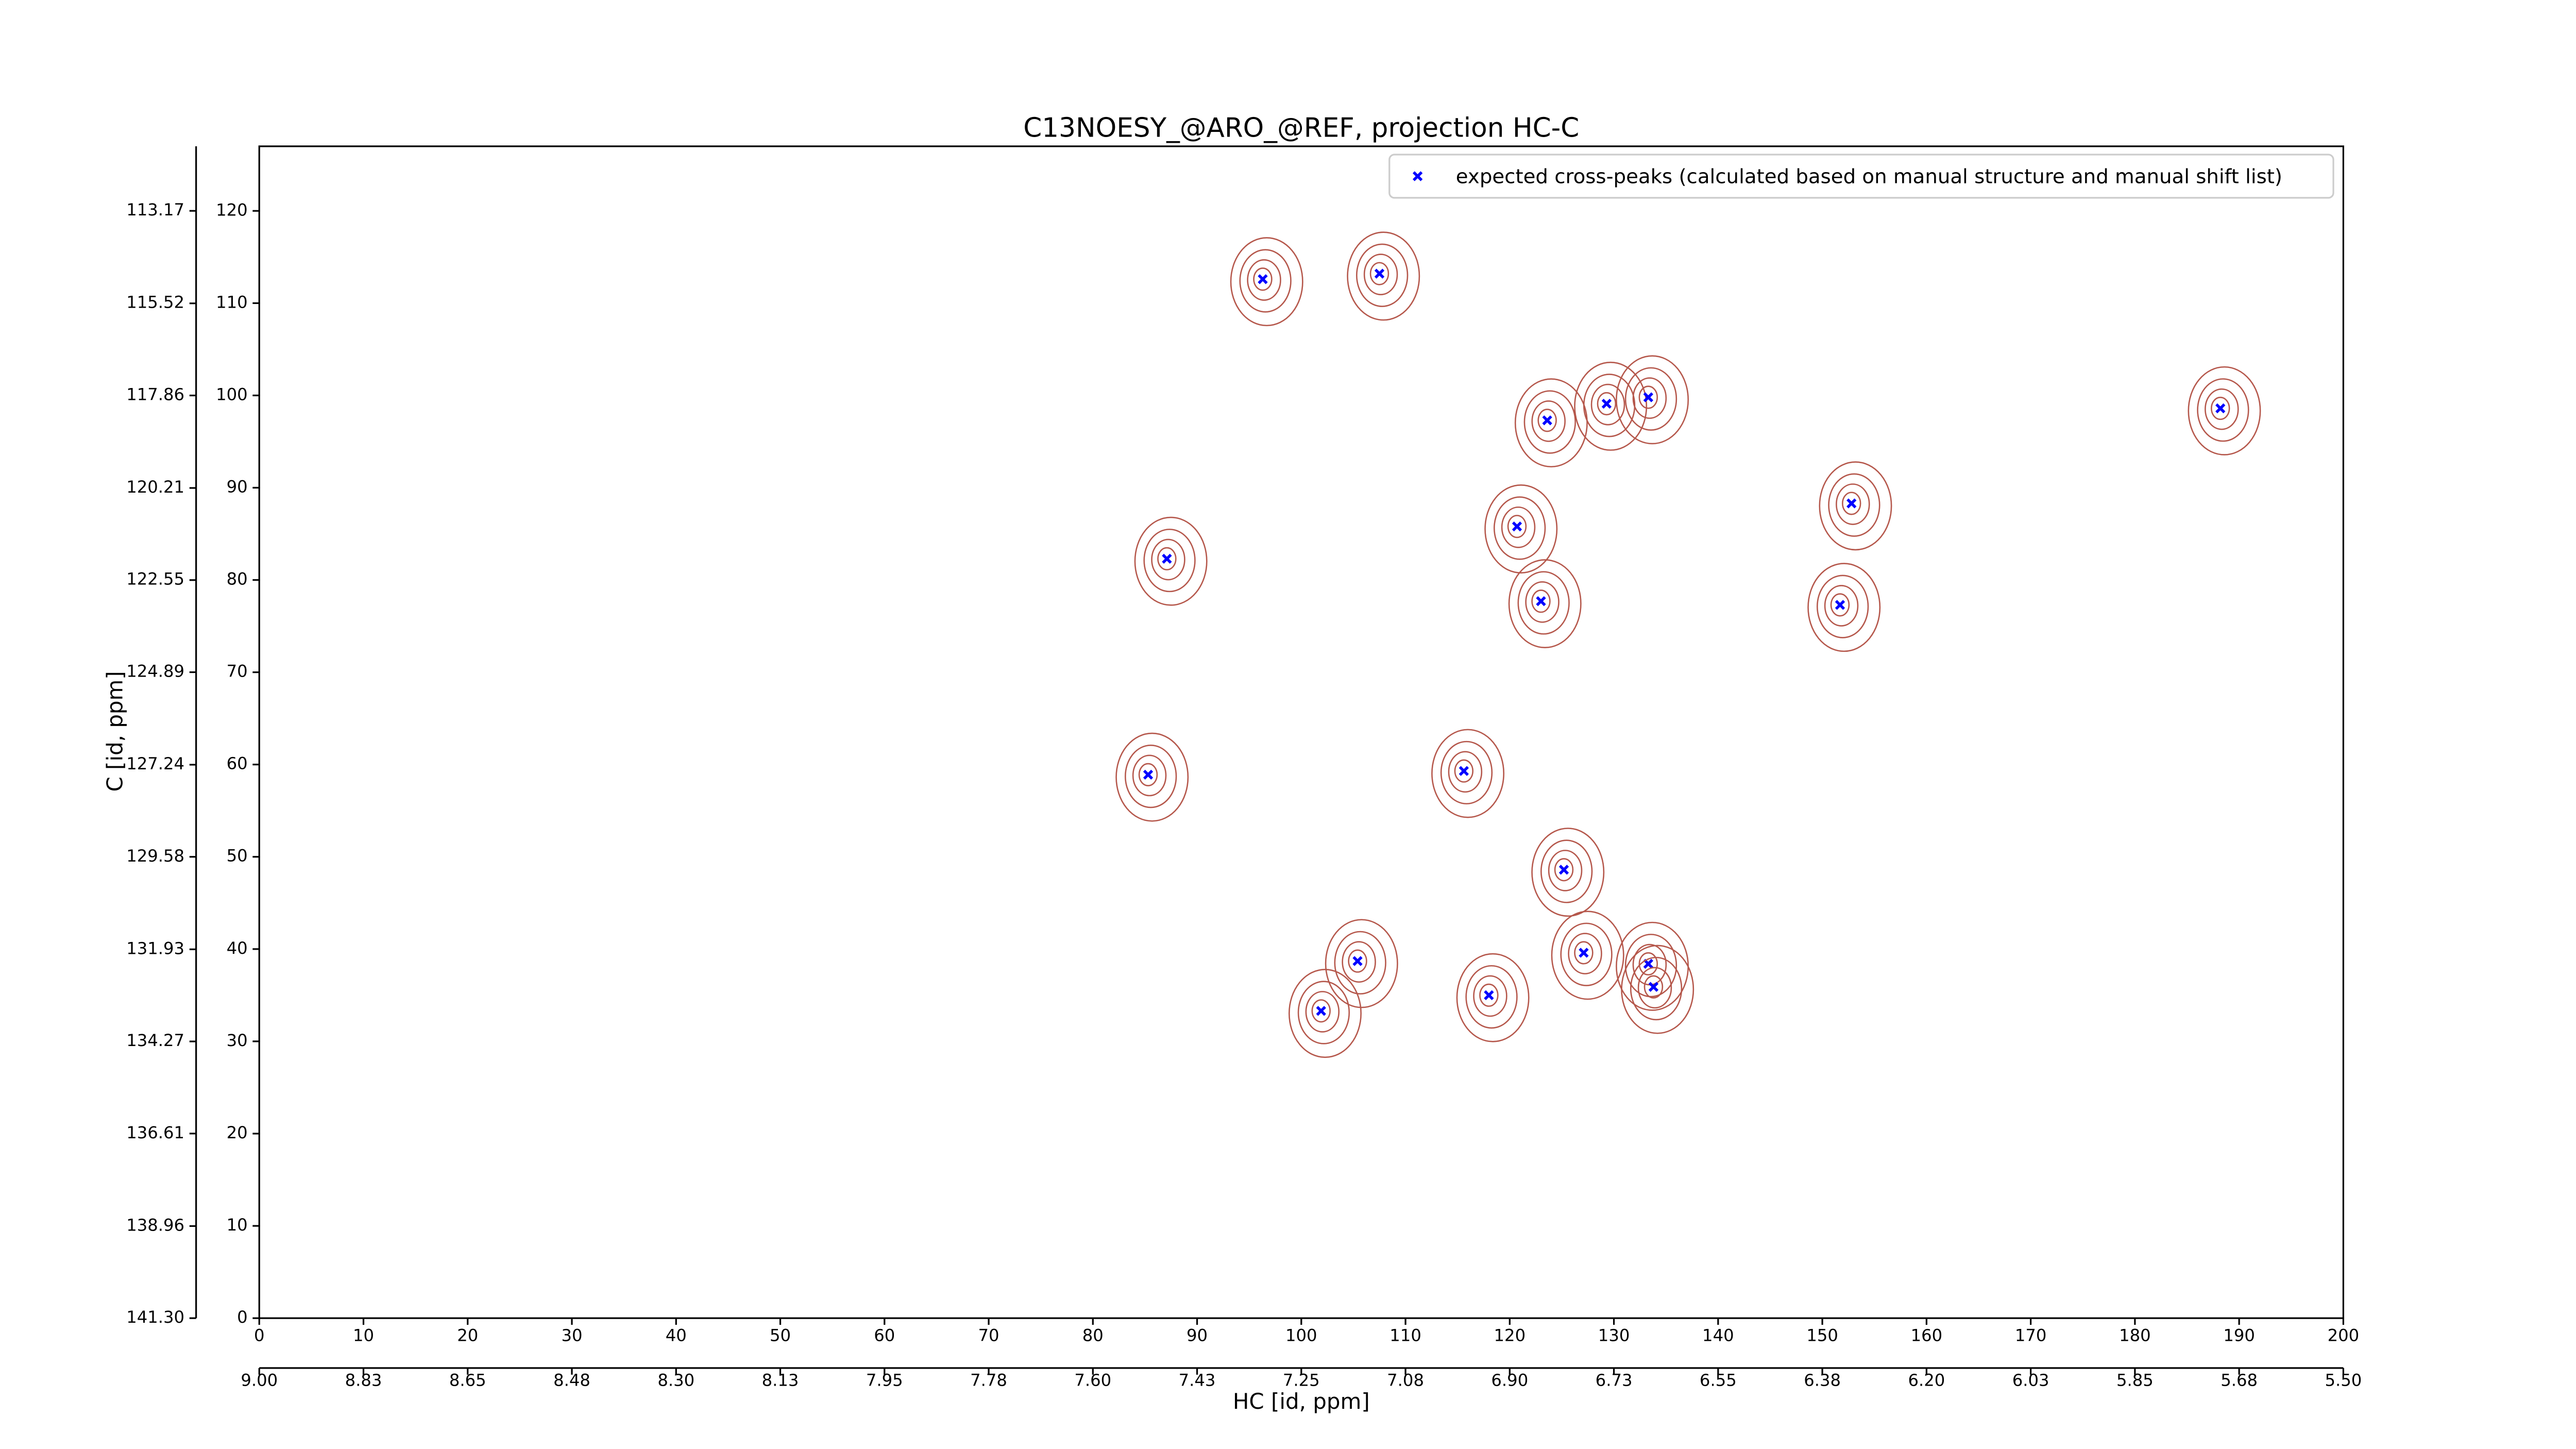 The width and height of the screenshot is (2576, 1449). What do you see at coordinates (1509, 1380) in the screenshot?
I see `x2-tick-label: 6.90` at bounding box center [1509, 1380].